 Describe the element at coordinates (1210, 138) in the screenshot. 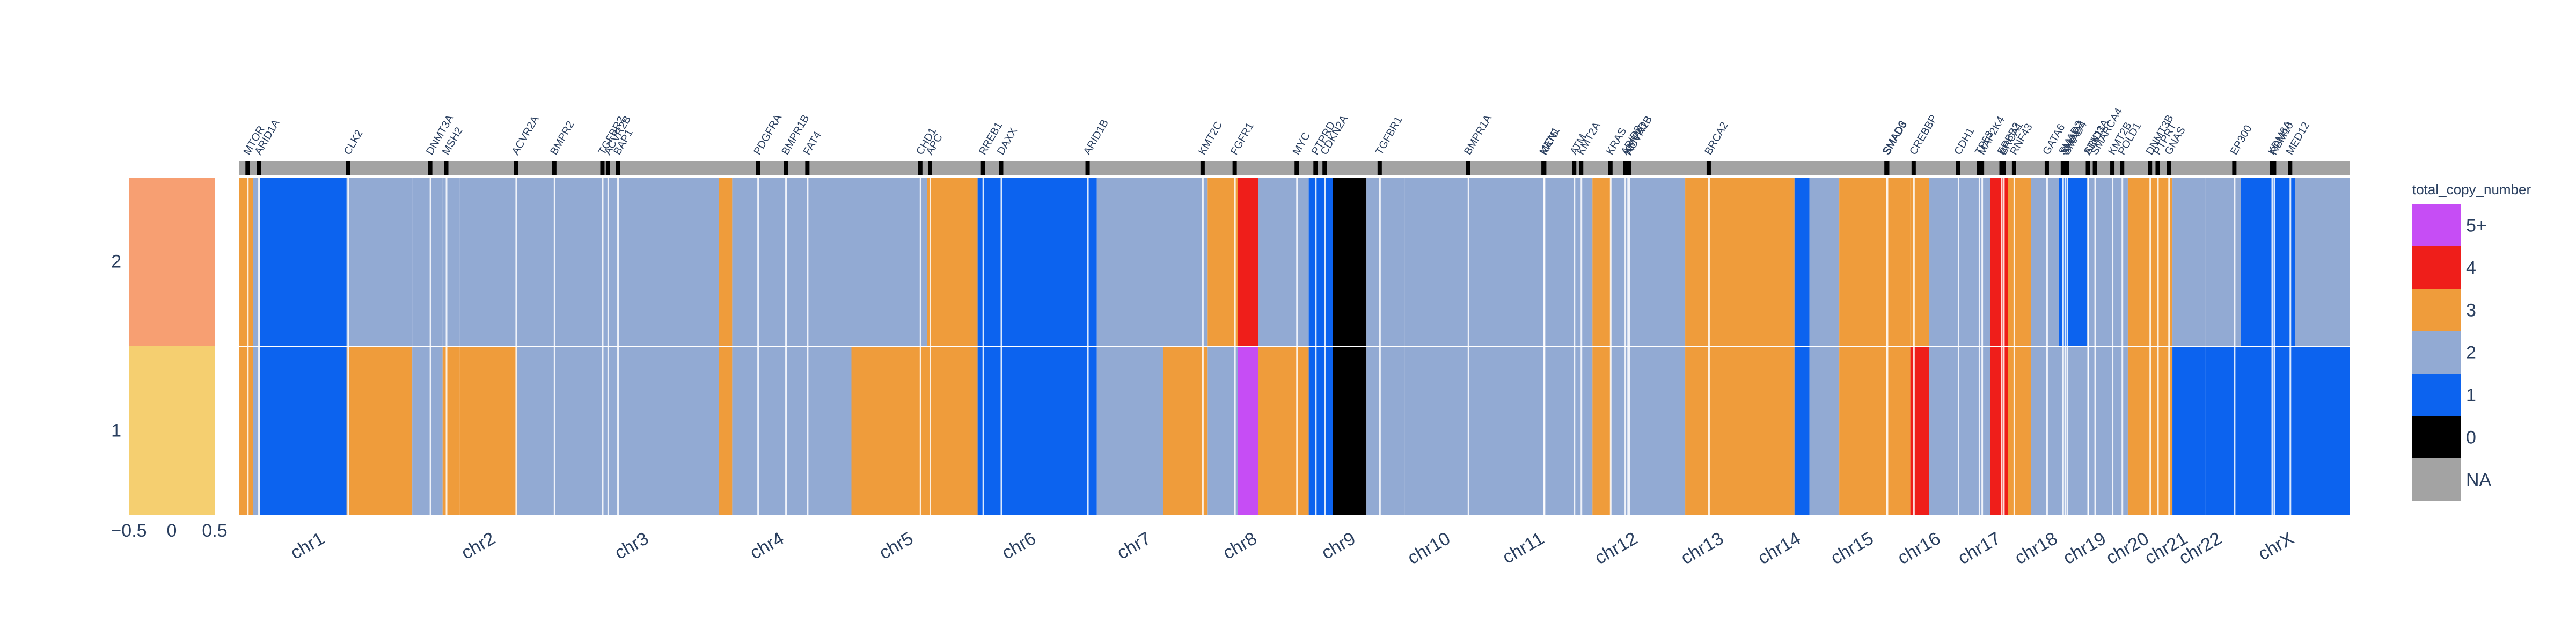

I see `gene-label: KMT2C` at that location.